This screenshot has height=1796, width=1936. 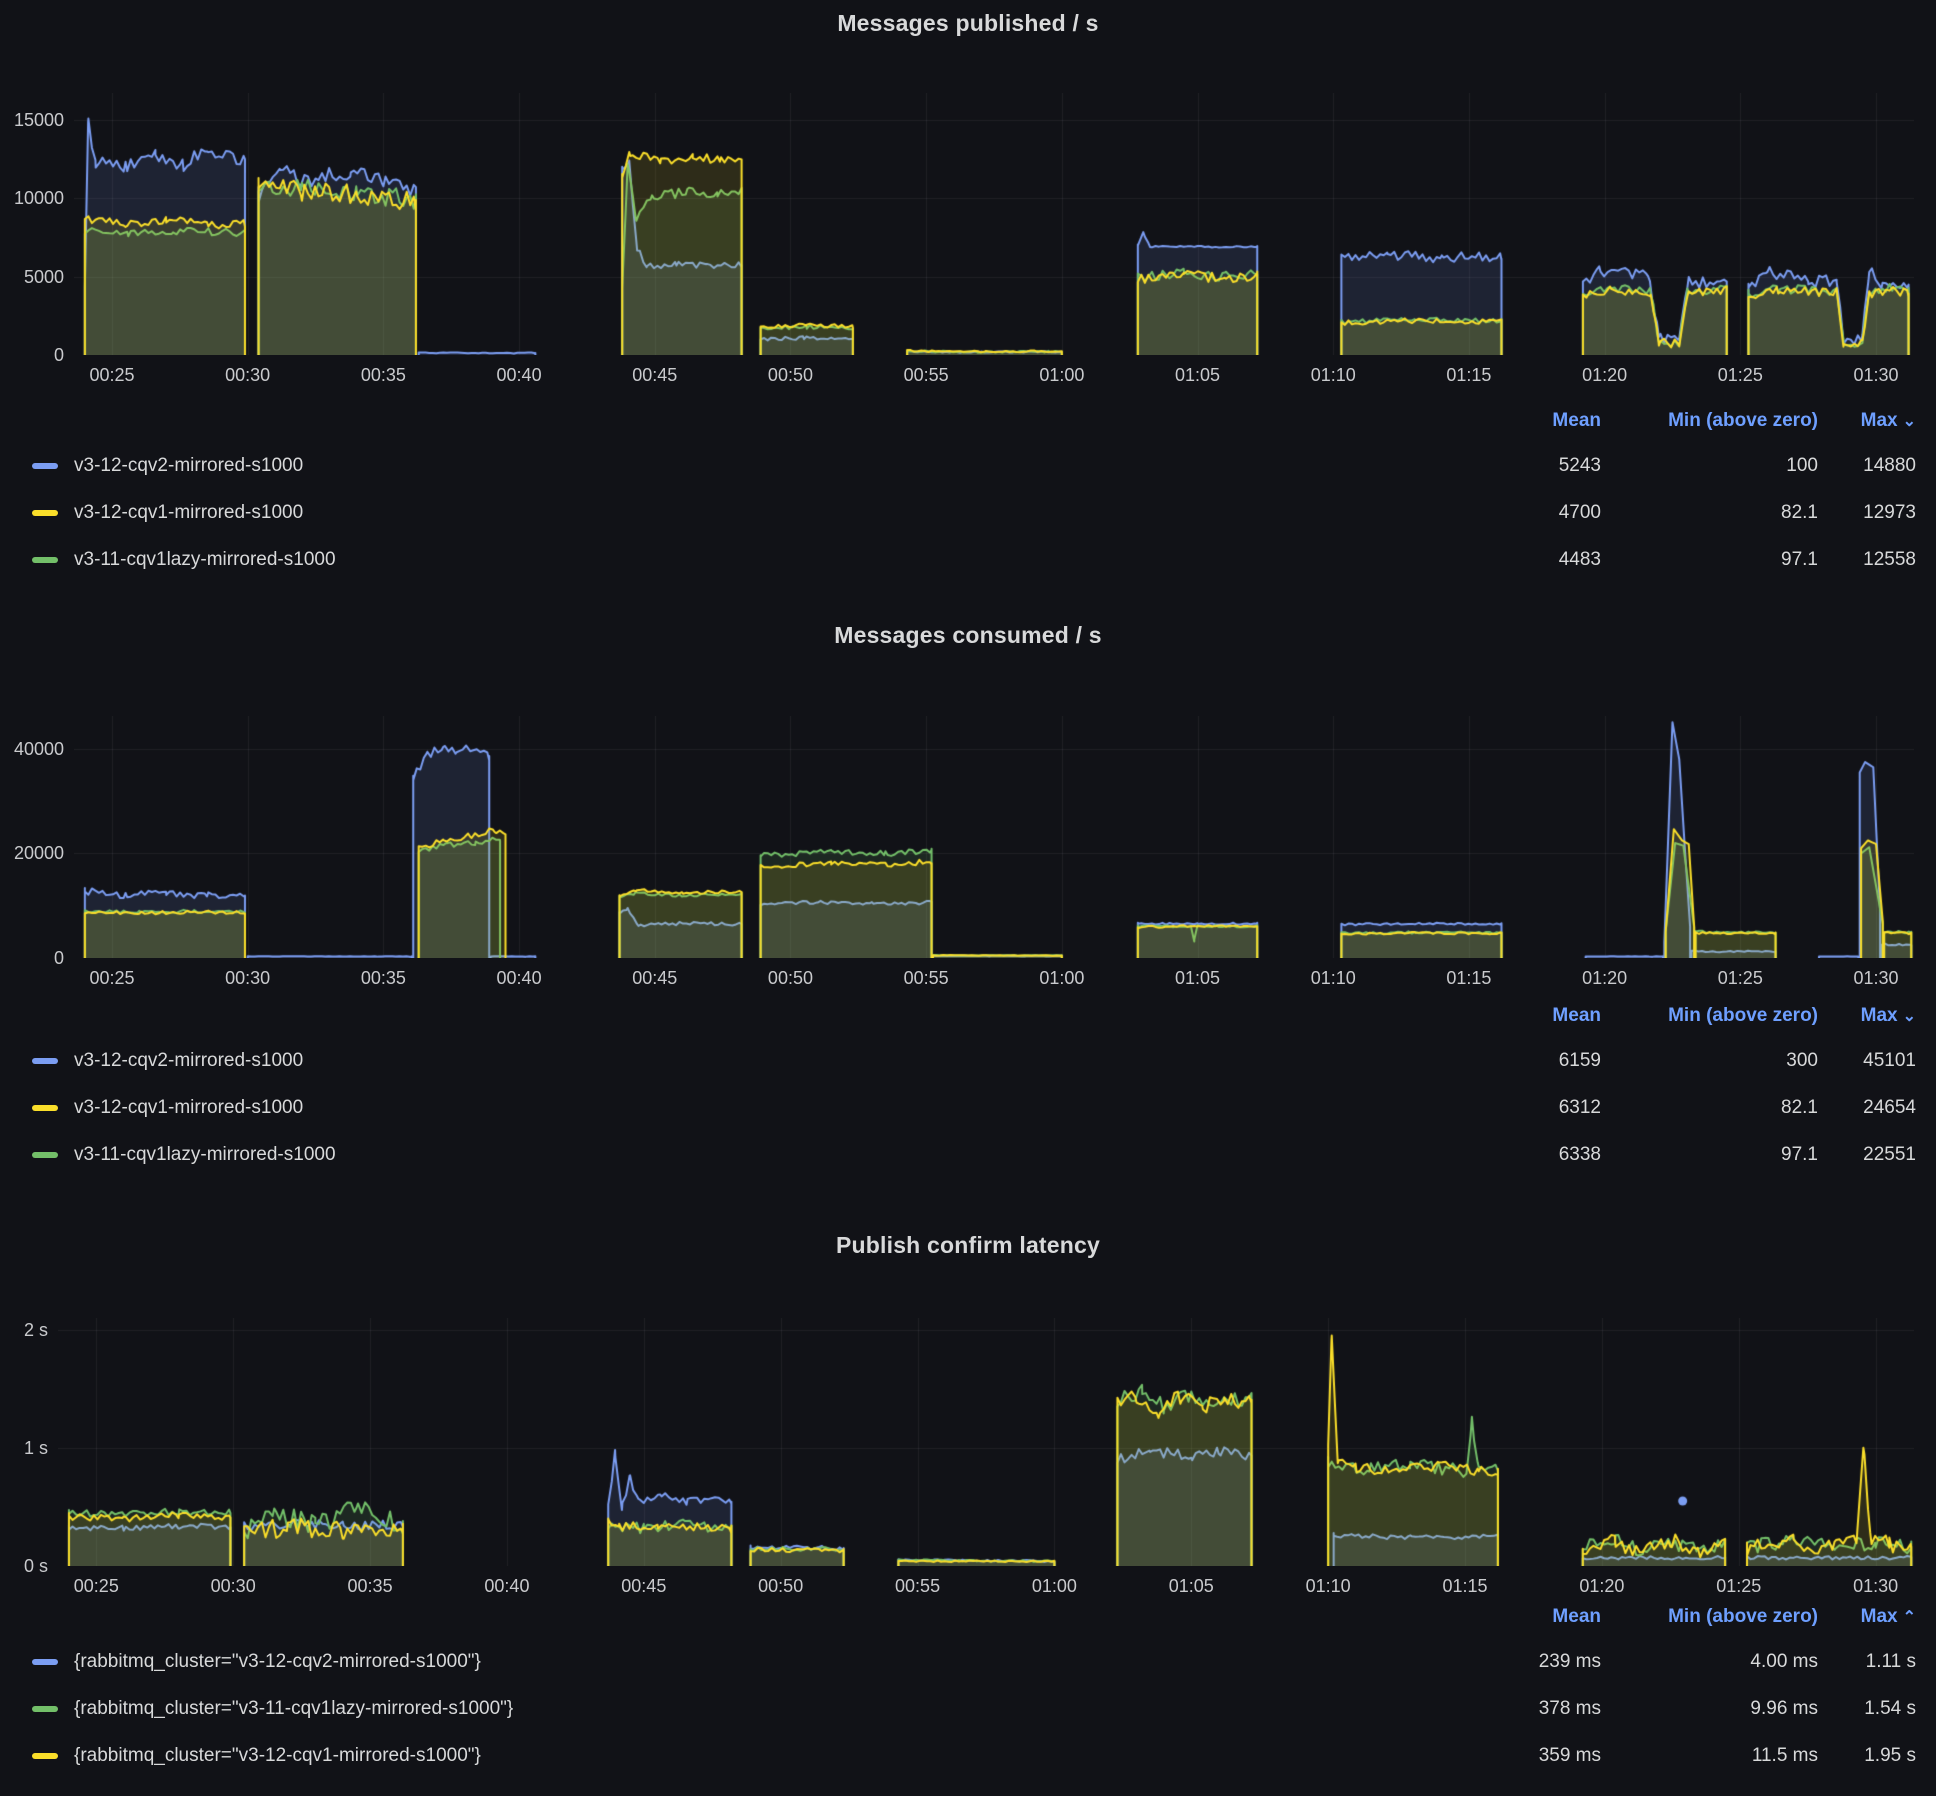 What do you see at coordinates (1909, 1016) in the screenshot?
I see `sort-direction-icon: ⌄` at bounding box center [1909, 1016].